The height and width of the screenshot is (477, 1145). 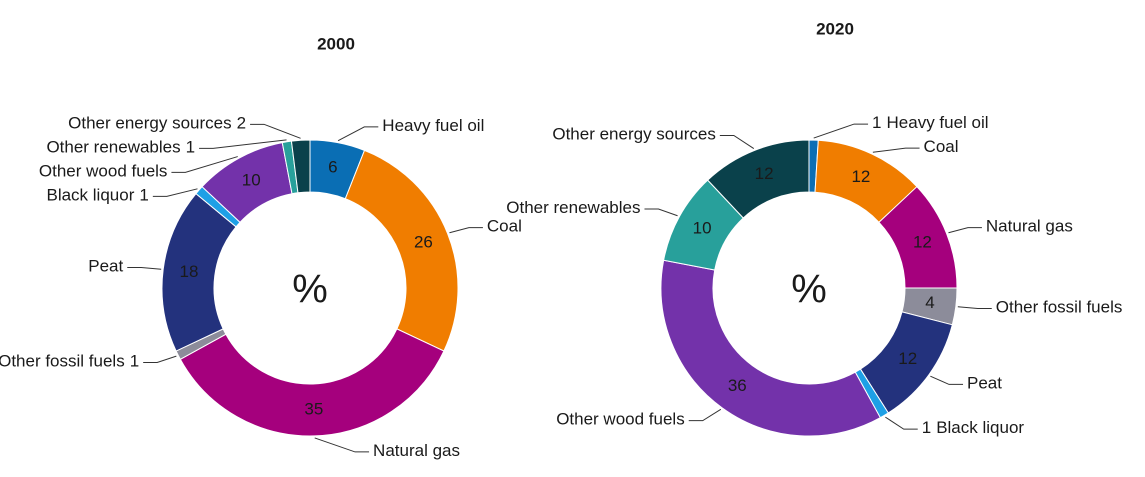 I want to click on category-label: Heavy fuel oil, so click(x=433, y=125).